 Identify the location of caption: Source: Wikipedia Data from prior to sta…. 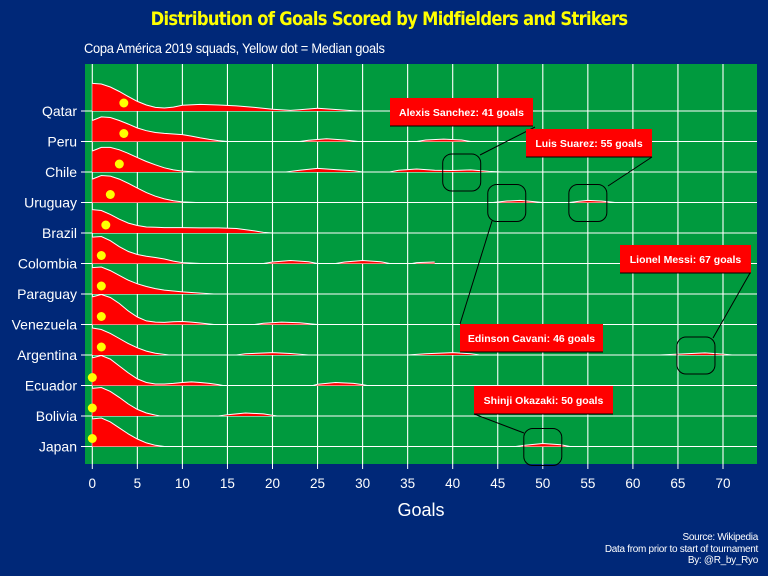
(681, 549).